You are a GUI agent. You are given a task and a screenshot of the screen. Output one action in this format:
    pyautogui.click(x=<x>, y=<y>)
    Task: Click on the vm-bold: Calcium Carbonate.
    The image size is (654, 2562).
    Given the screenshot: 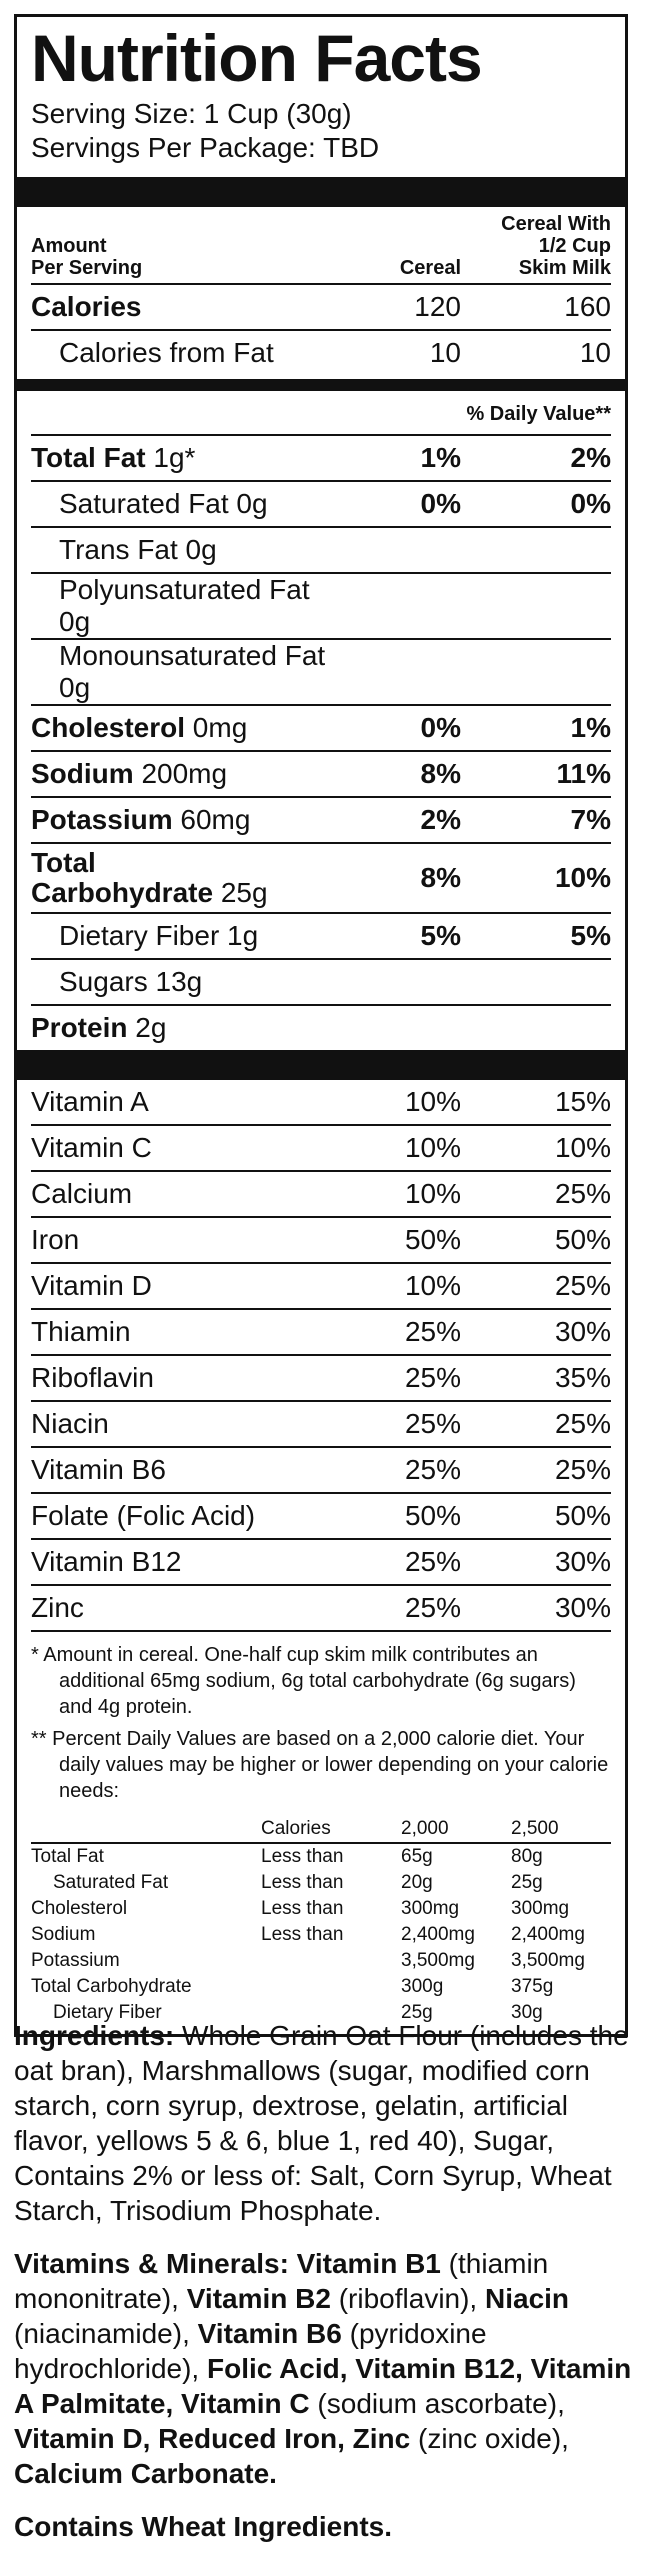 What is the action you would take?
    pyautogui.click(x=145, y=2473)
    